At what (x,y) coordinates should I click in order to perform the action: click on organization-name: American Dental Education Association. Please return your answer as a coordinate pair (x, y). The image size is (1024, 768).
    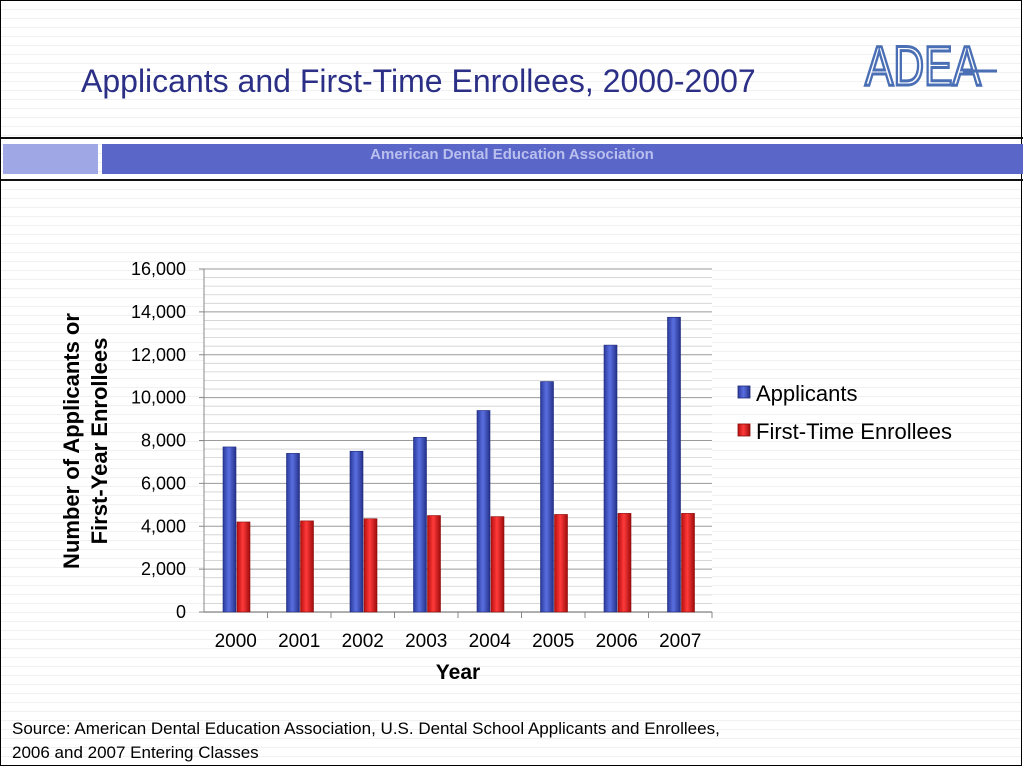
    Looking at the image, I should click on (512, 154).